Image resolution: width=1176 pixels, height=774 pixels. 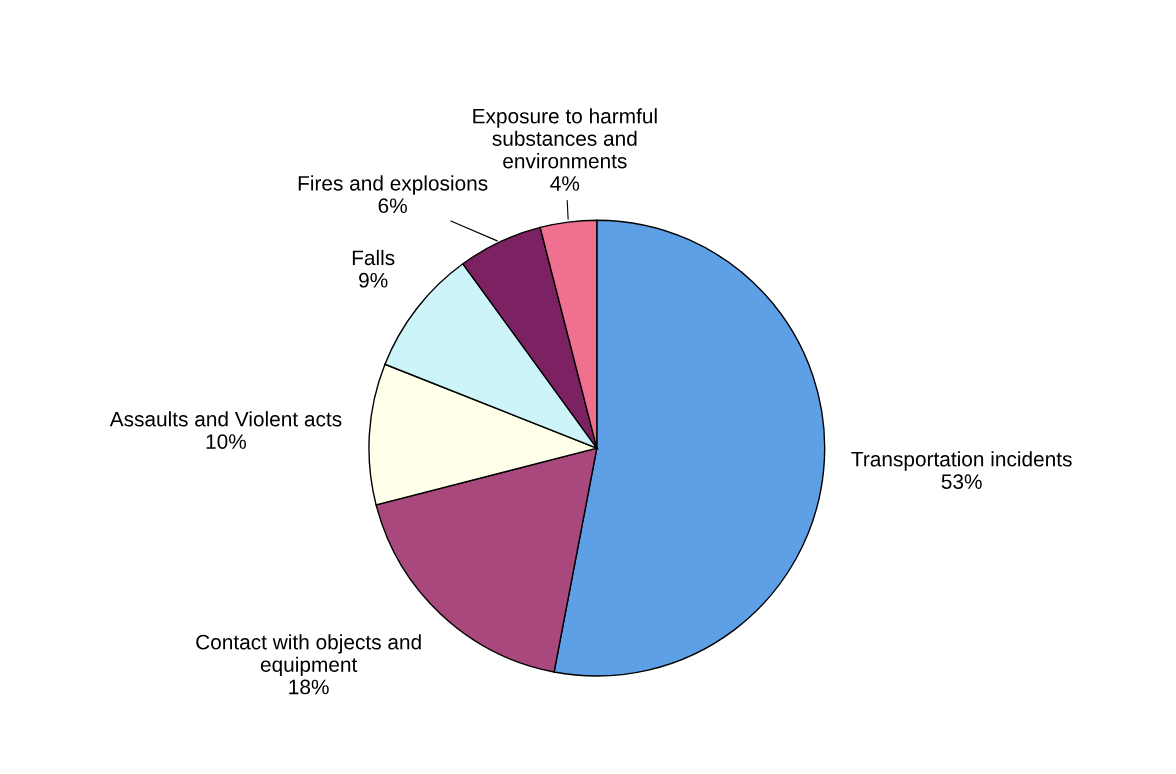 What do you see at coordinates (226, 441) in the screenshot?
I see `data-label: 10%` at bounding box center [226, 441].